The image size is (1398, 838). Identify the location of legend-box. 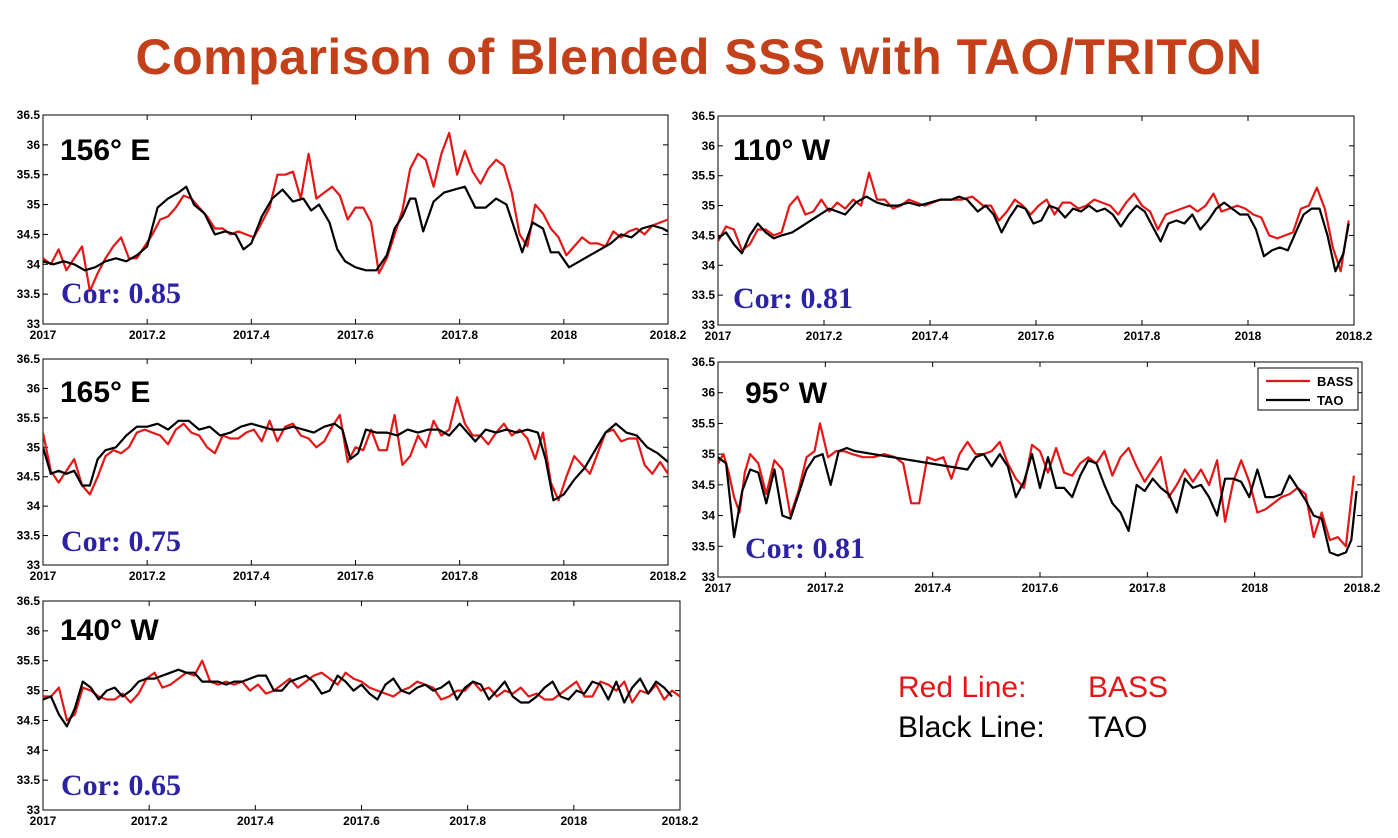
(1308, 389).